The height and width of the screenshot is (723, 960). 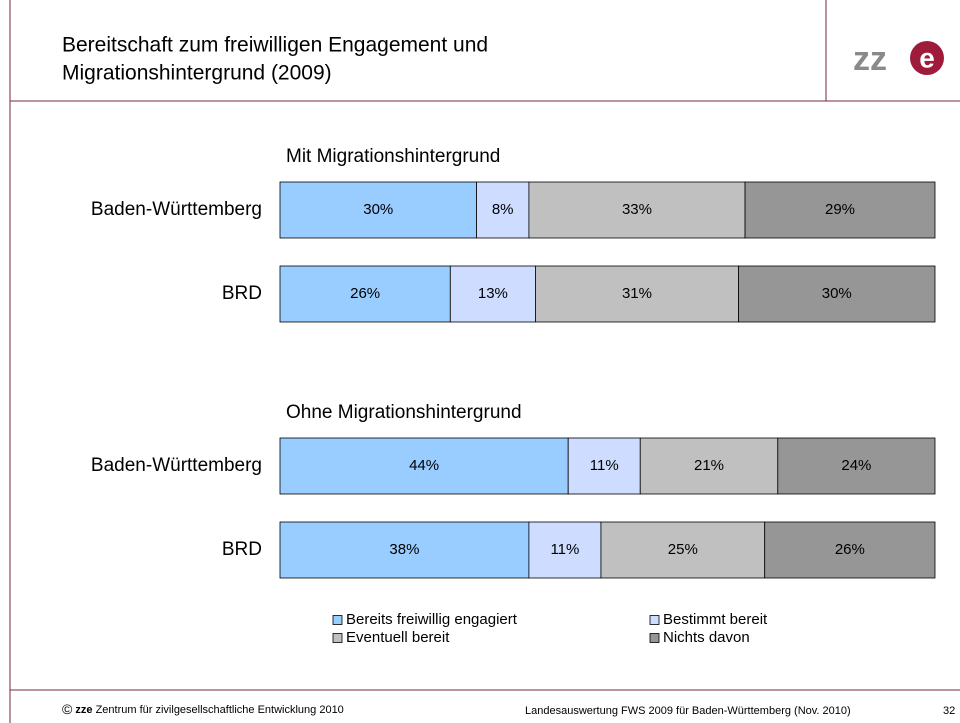 I want to click on footer-brand: zze, so click(x=83, y=710).